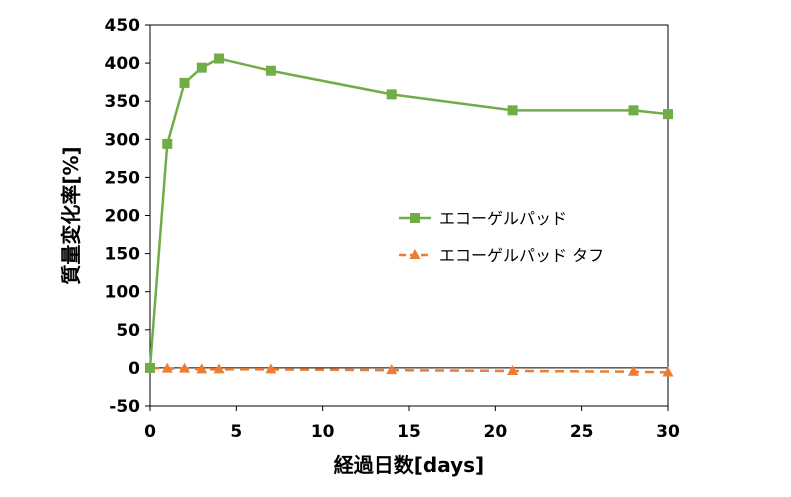  Describe the element at coordinates (415, 254) in the screenshot. I see `legend-triangle-marker` at that location.